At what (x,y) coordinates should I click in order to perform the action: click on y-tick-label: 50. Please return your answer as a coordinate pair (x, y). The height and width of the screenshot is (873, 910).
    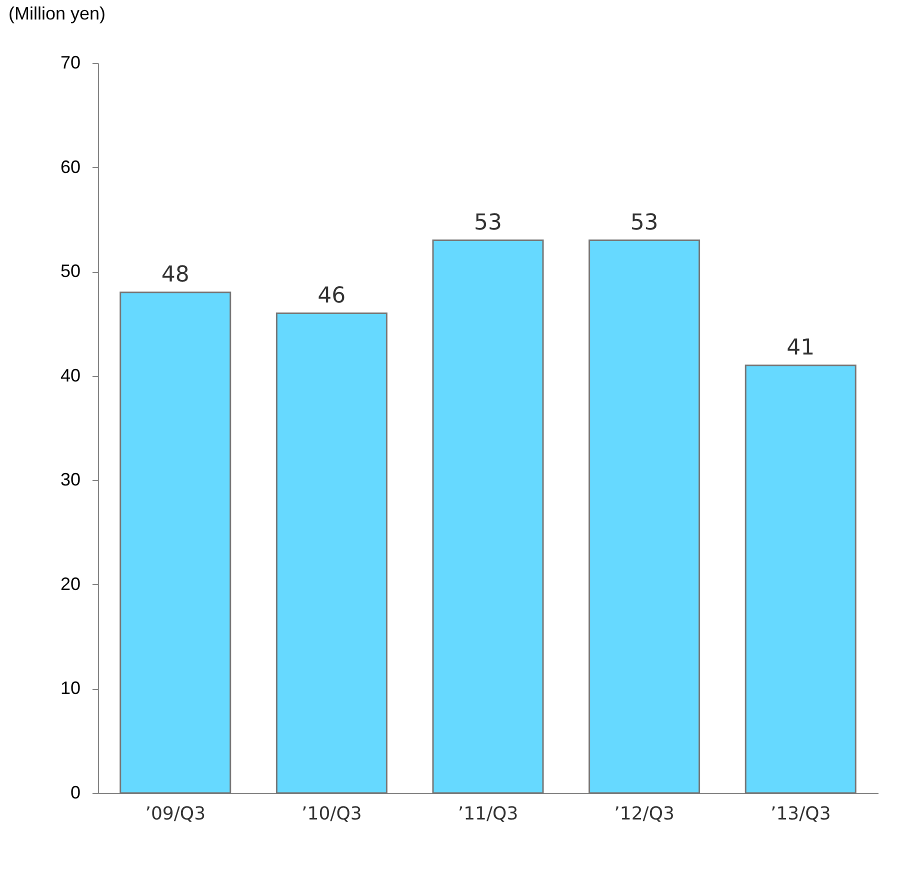
    Looking at the image, I should click on (70, 271).